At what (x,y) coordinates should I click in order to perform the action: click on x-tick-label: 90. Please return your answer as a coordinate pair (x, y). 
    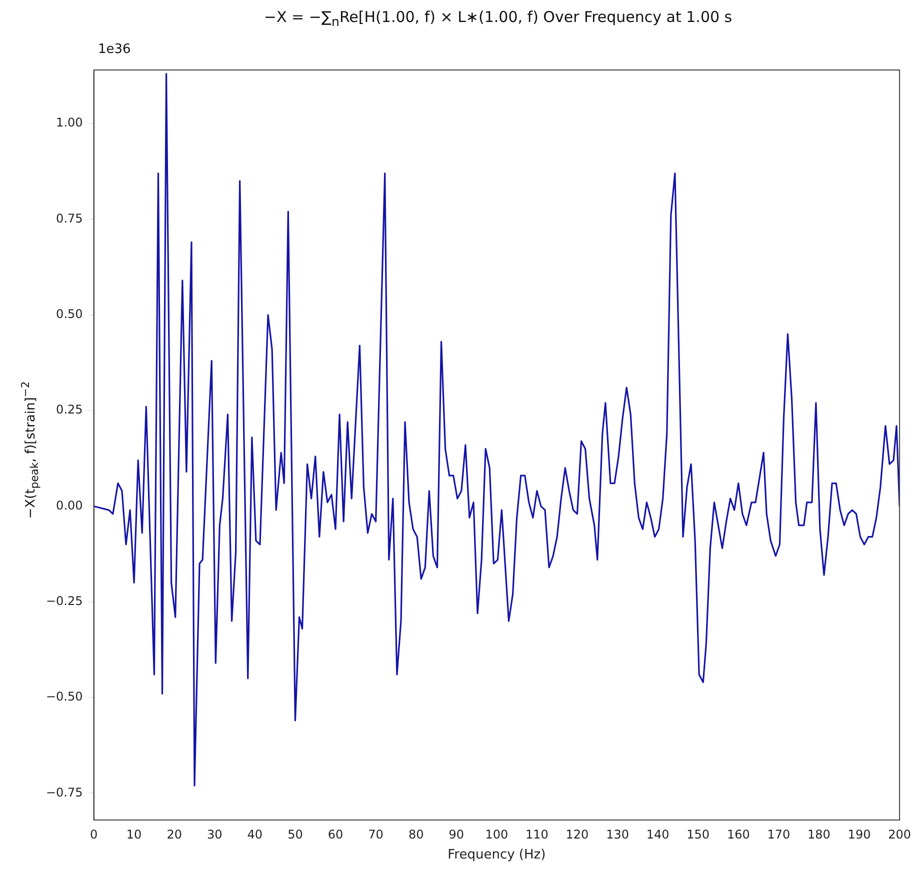
    Looking at the image, I should click on (456, 834).